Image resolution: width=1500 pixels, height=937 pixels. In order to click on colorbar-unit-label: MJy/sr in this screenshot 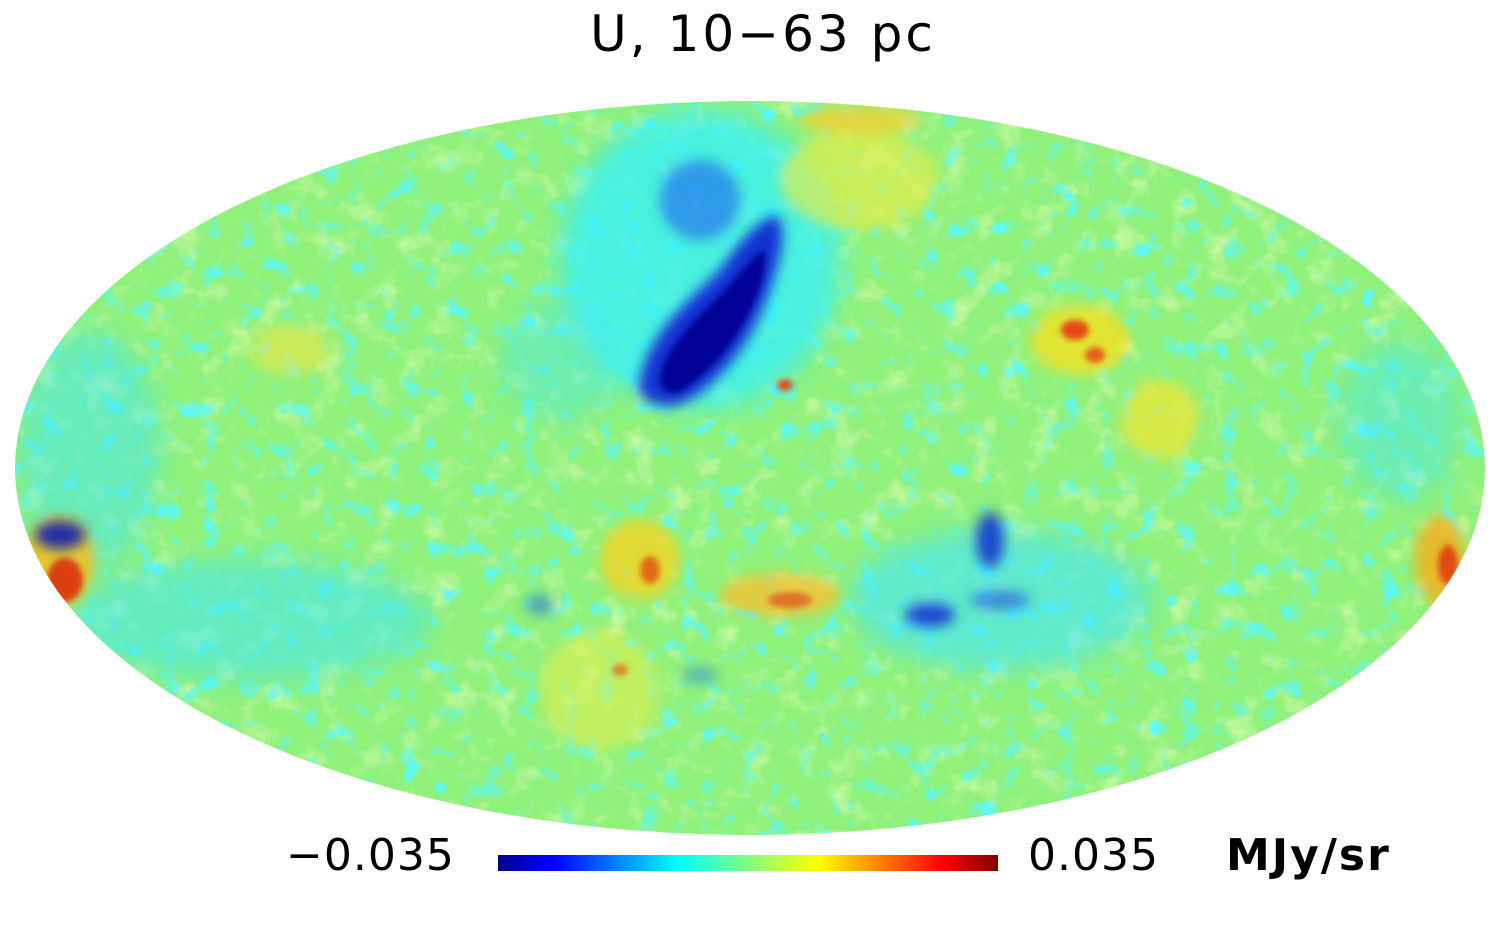, I will do `click(1308, 855)`.